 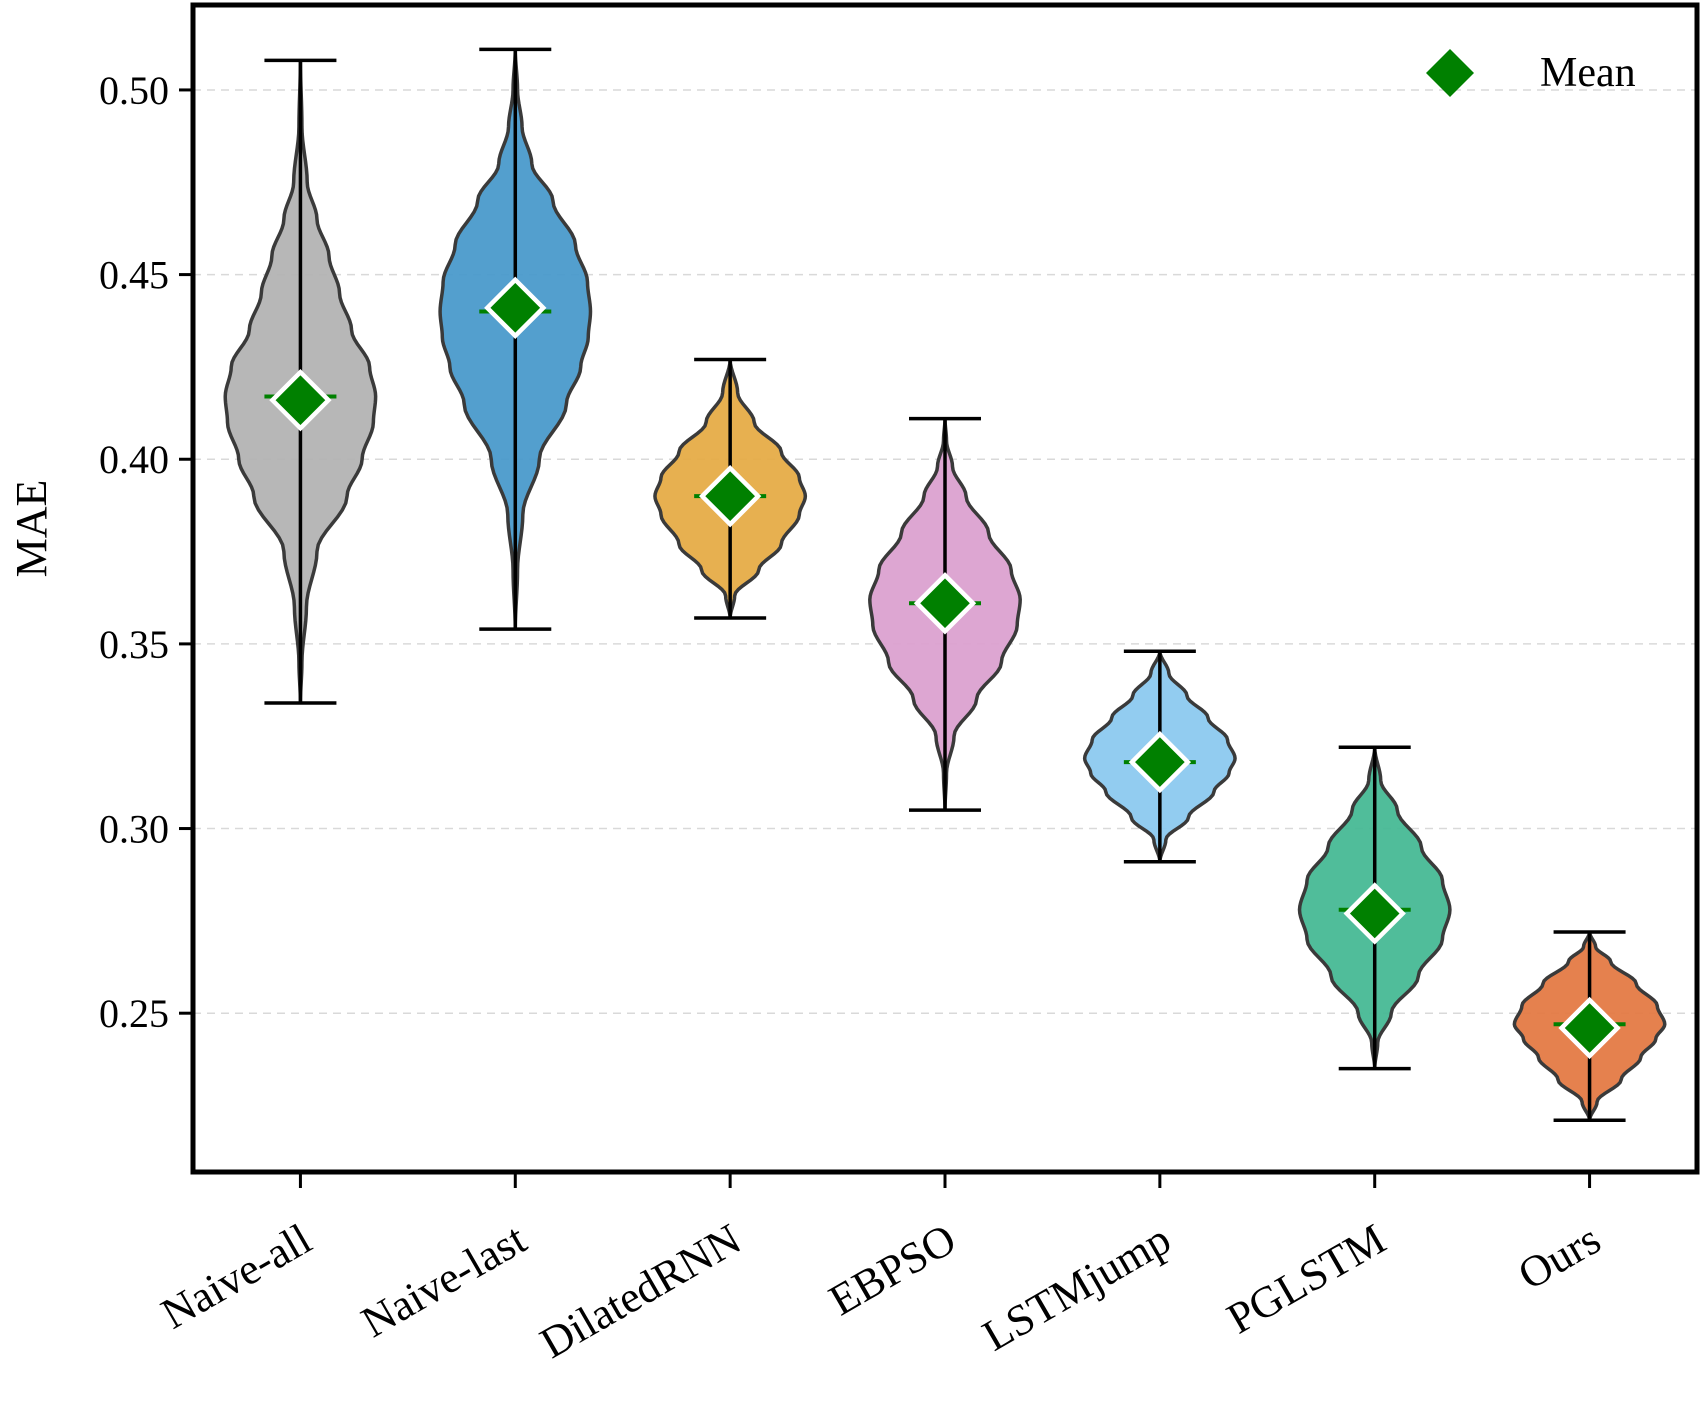 What do you see at coordinates (892, 1269) in the screenshot?
I see `x-tick-label-ebpso: EBPSO` at bounding box center [892, 1269].